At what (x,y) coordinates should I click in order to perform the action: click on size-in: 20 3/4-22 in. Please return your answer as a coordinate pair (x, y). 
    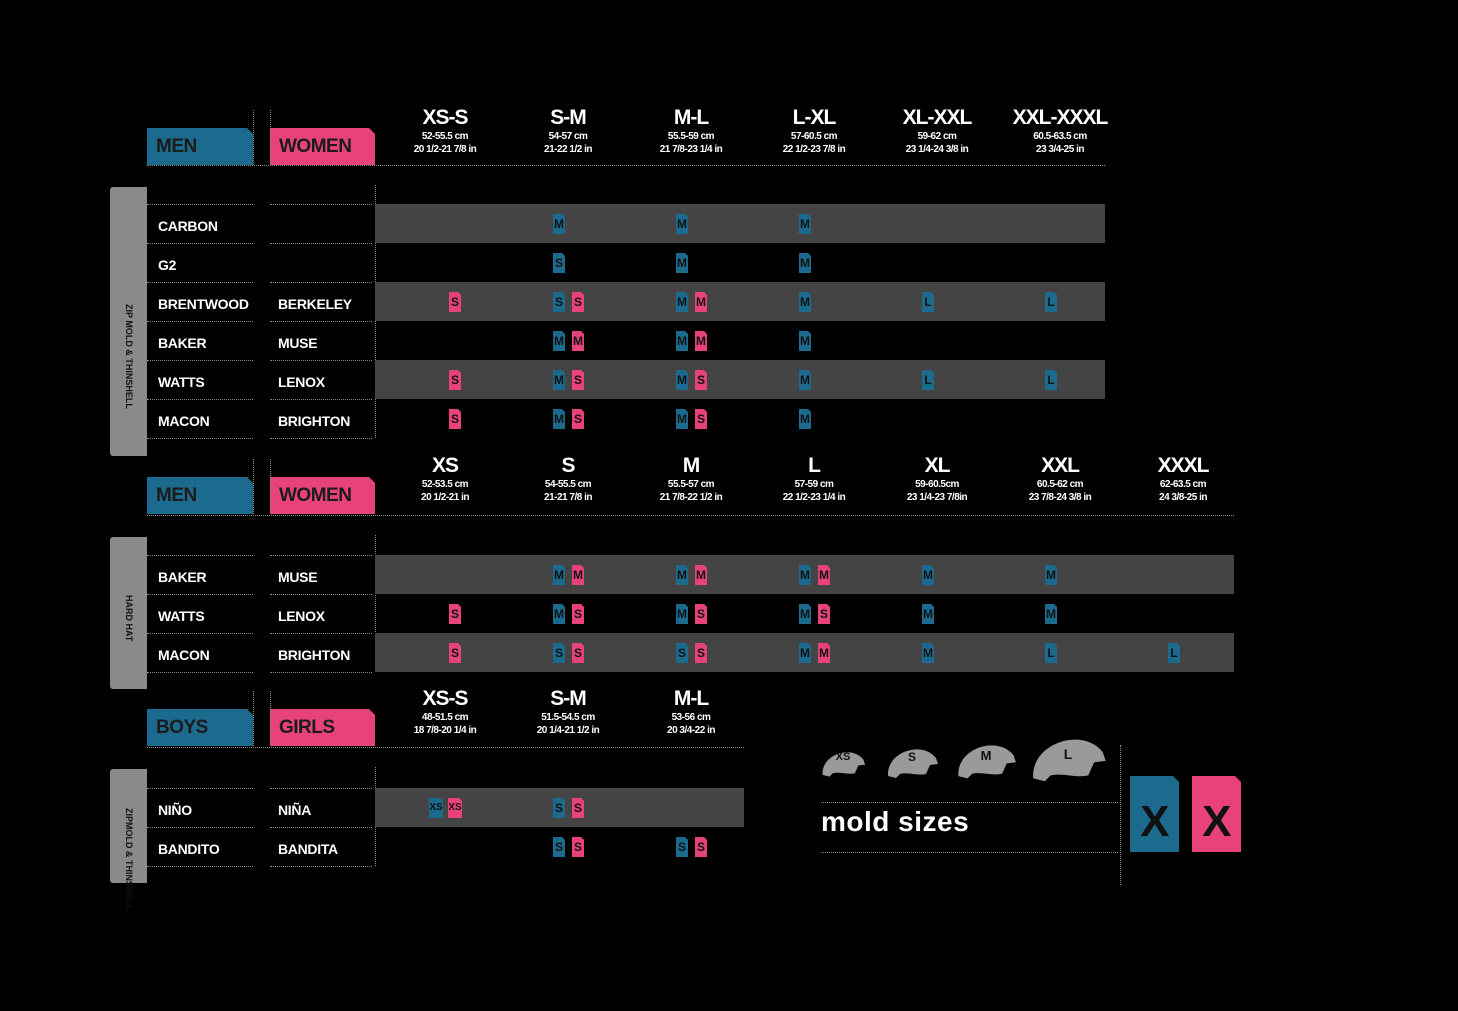
    Looking at the image, I should click on (691, 730).